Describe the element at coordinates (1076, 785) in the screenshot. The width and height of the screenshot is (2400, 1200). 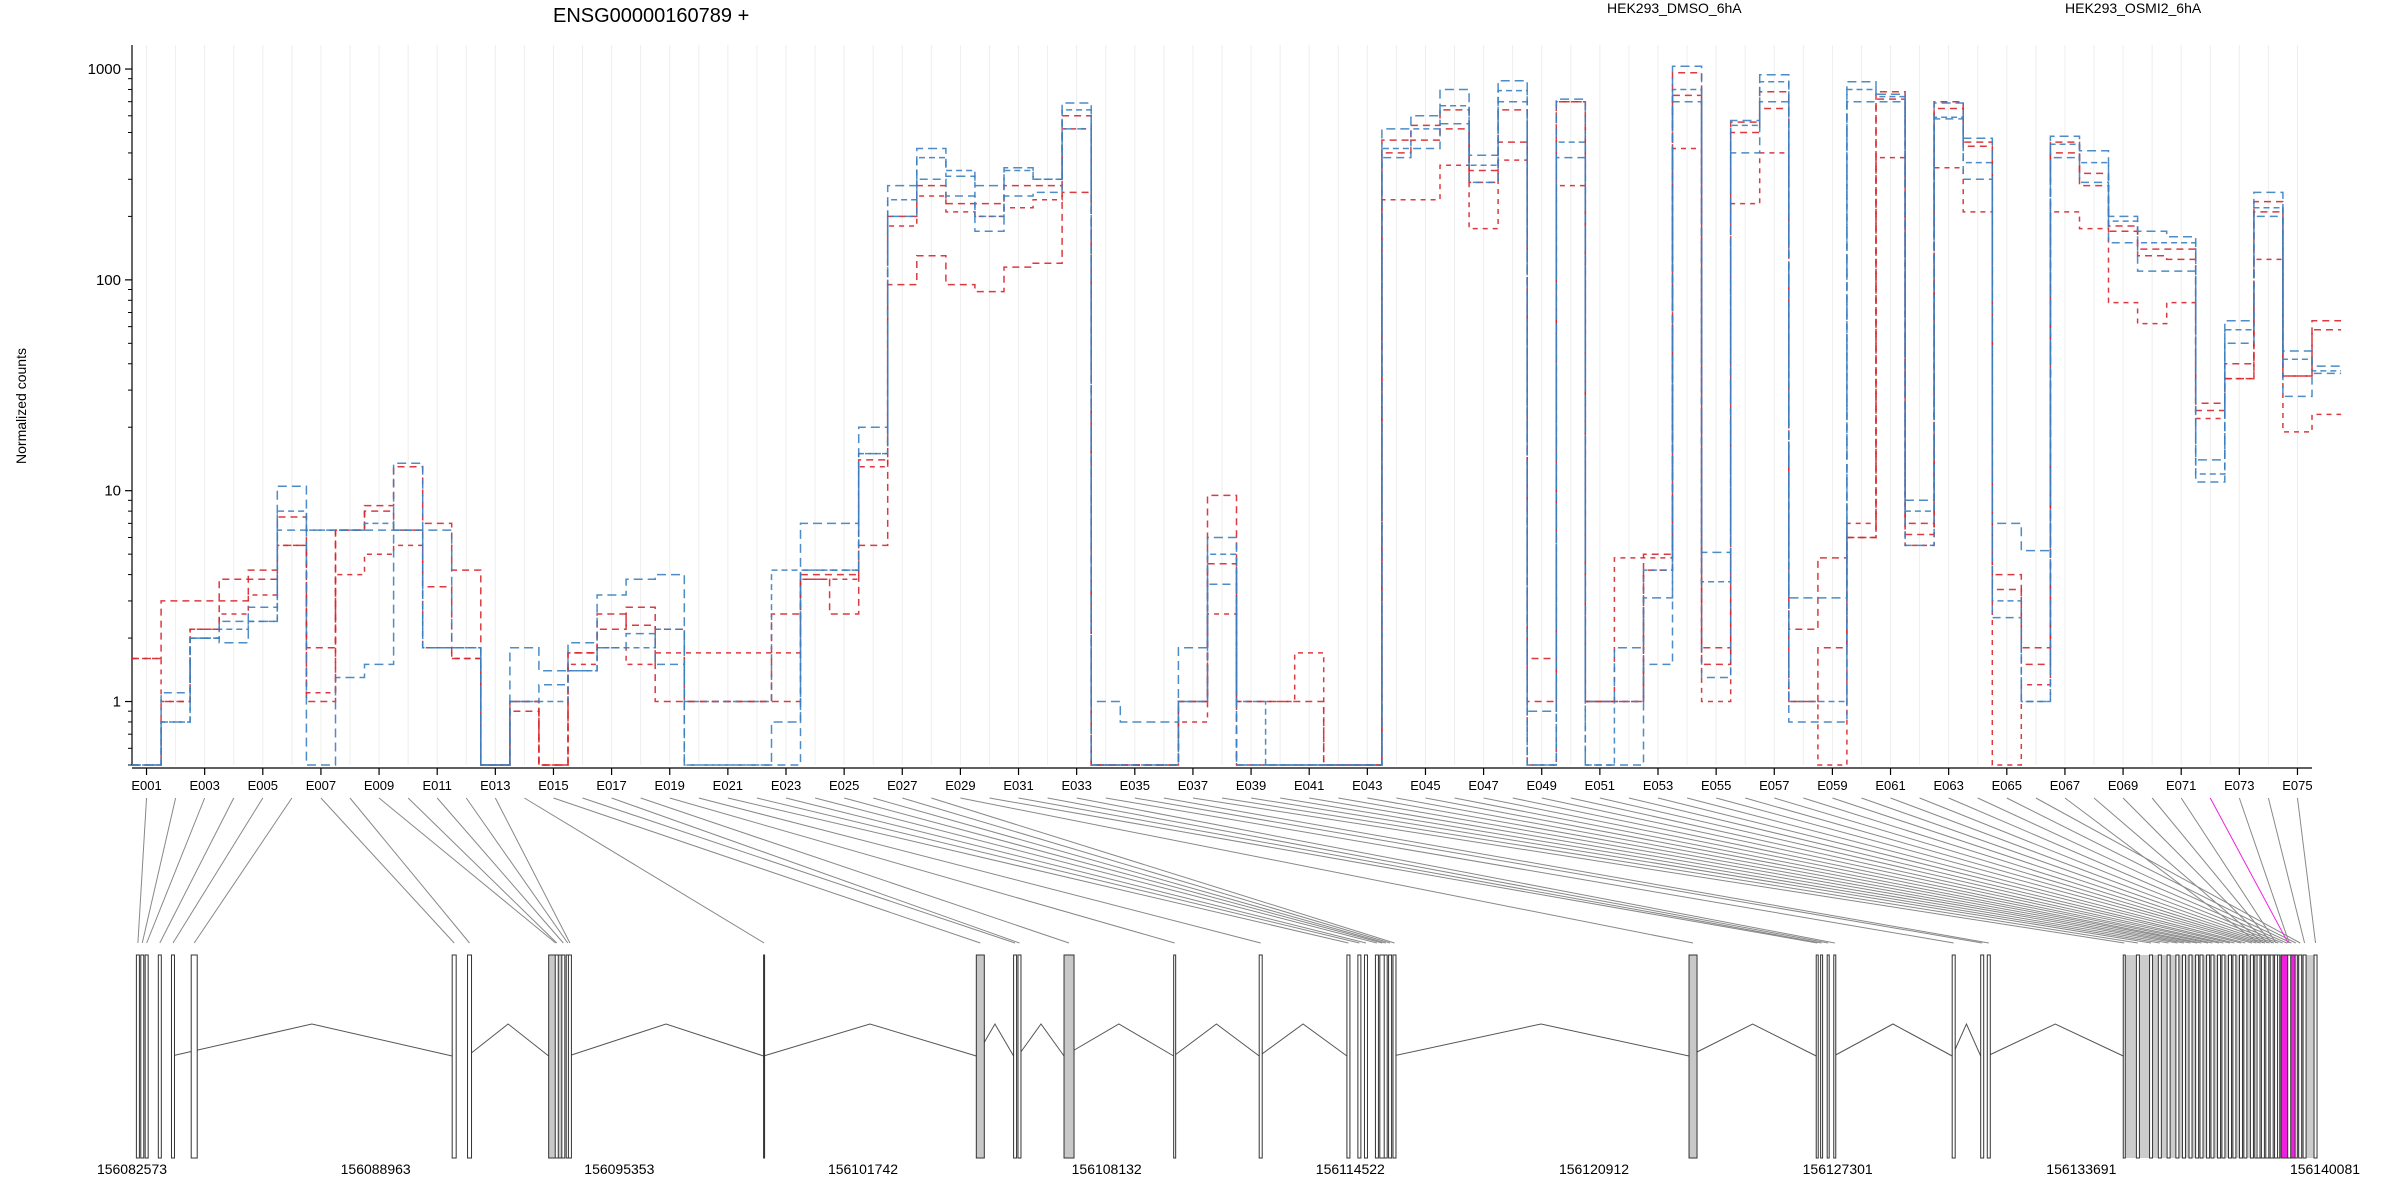
I see `x-tick-label: E033` at that location.